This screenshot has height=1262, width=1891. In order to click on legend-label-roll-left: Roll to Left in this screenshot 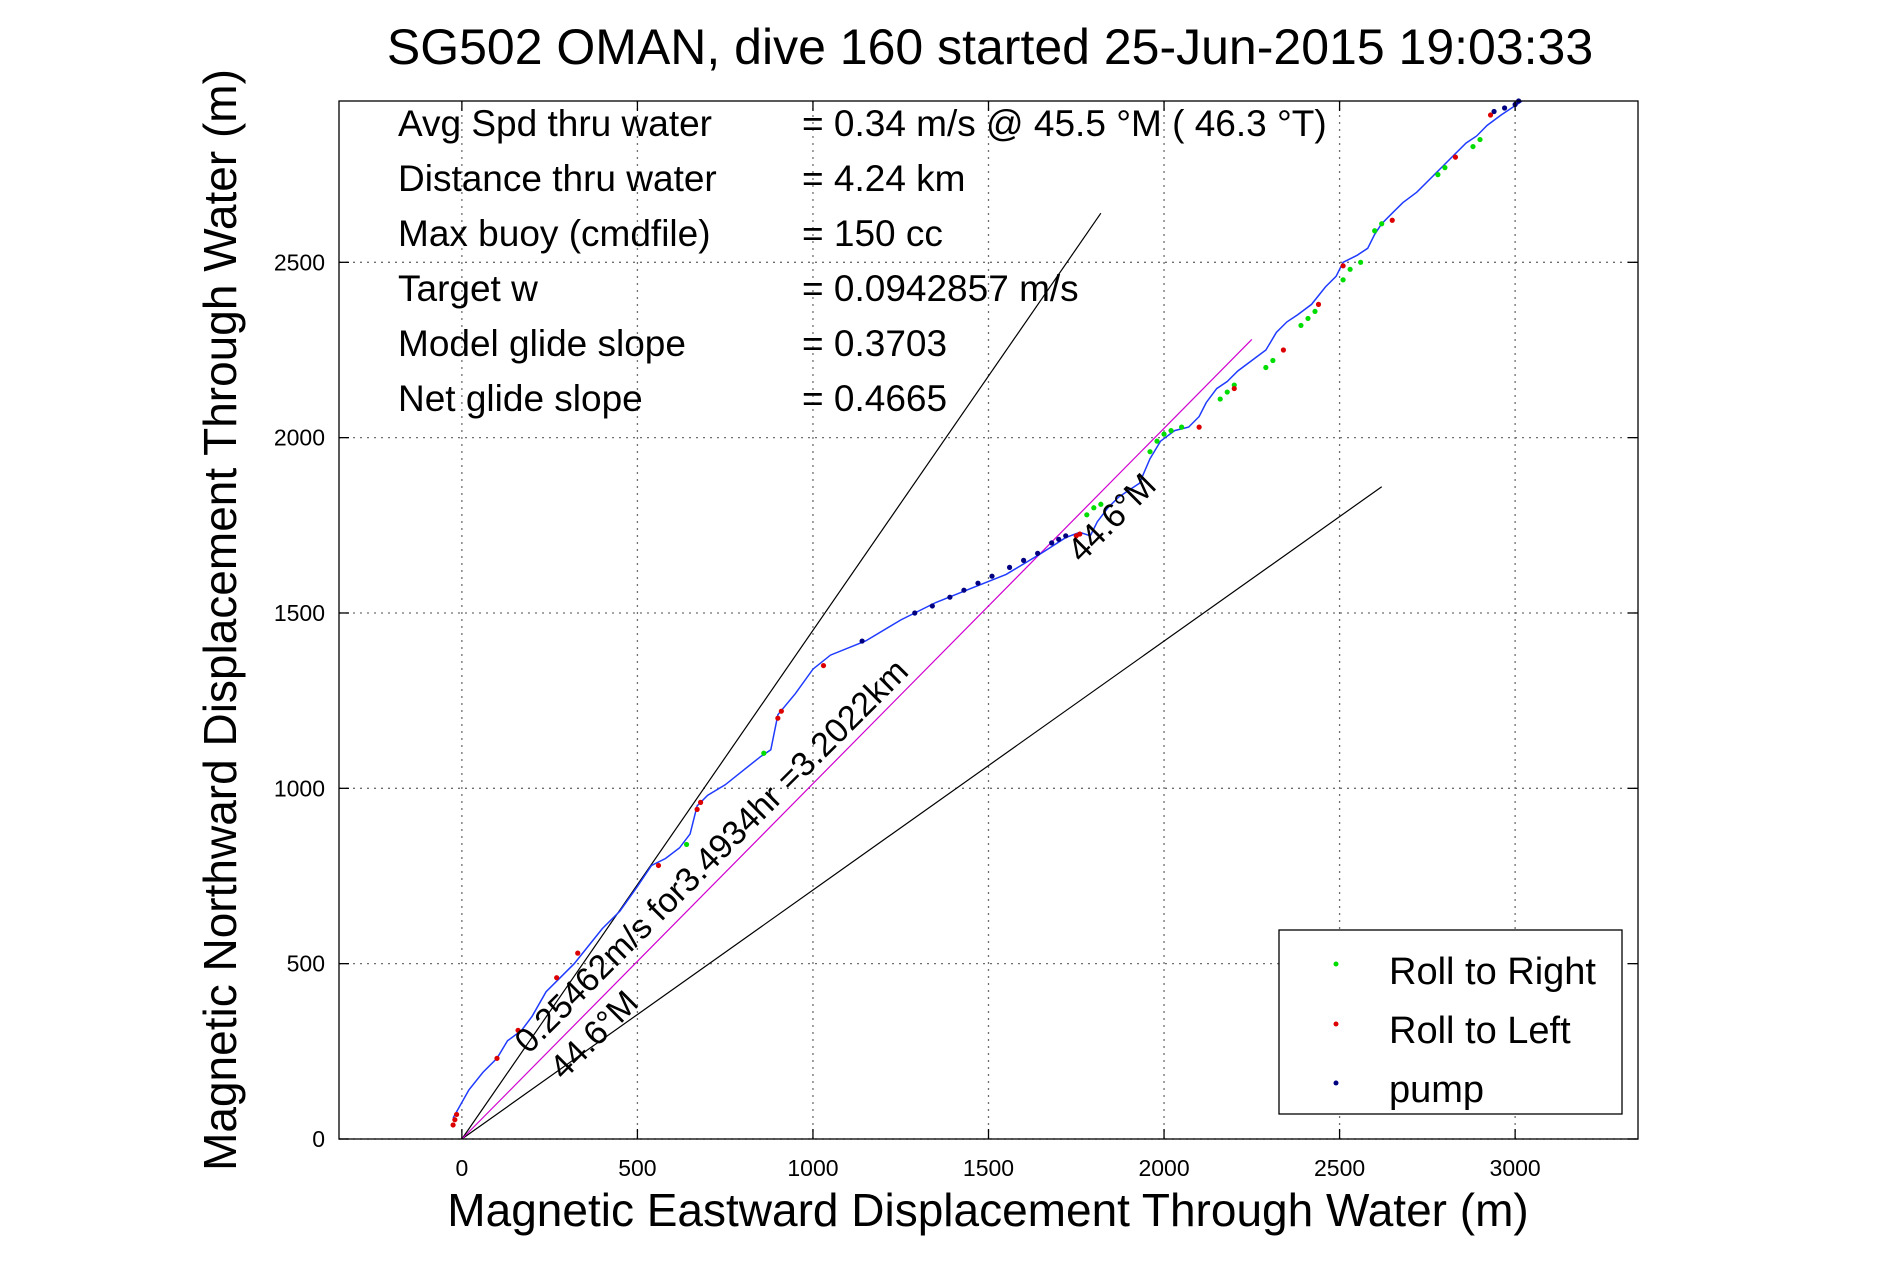, I will do `click(1480, 1031)`.